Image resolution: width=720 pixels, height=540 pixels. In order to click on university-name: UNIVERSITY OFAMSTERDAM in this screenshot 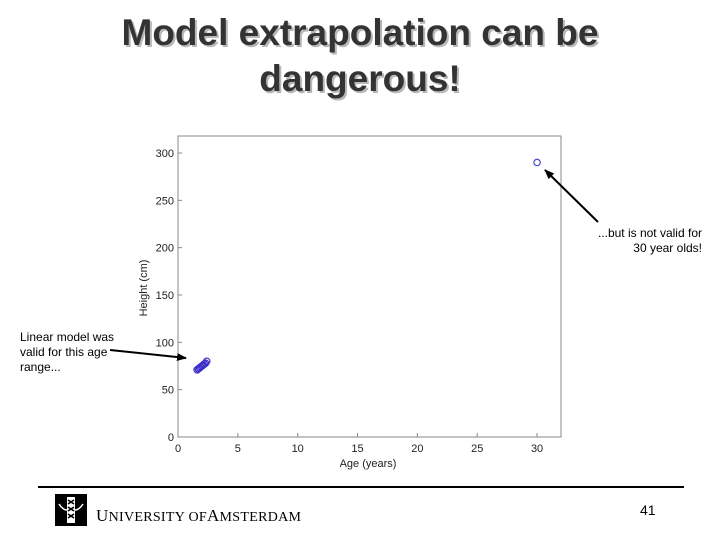, I will do `click(198, 516)`.